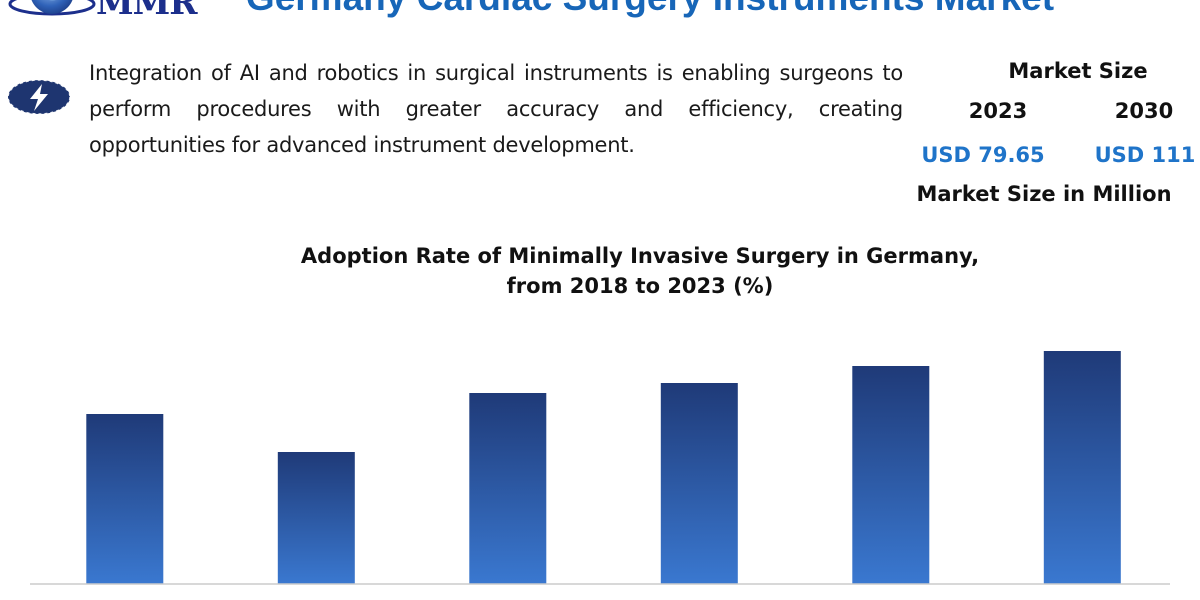 The width and height of the screenshot is (1200, 600). What do you see at coordinates (125, 499) in the screenshot?
I see `bar-2018` at bounding box center [125, 499].